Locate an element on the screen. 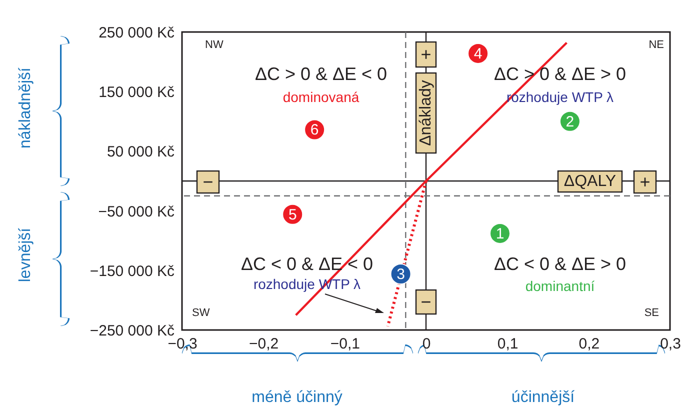 Image resolution: width=696 pixels, height=420 pixels. x-tick-label: −0,2 is located at coordinates (264, 344).